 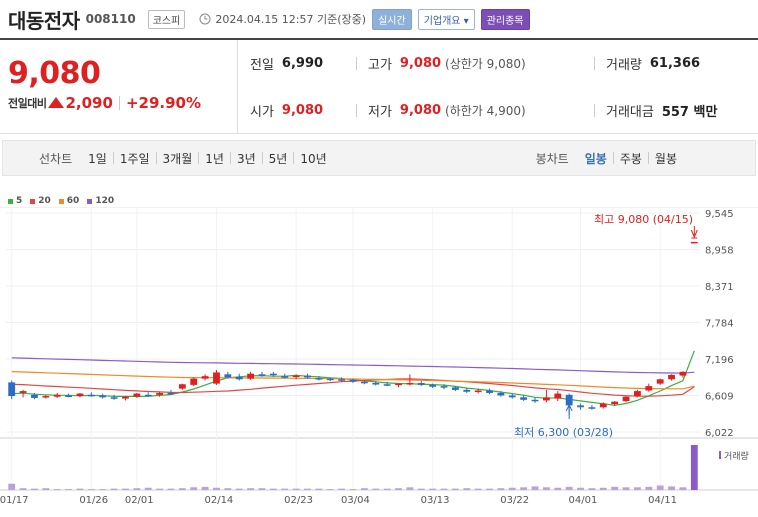 I want to click on stat-value: 557 백만, so click(x=689, y=112).